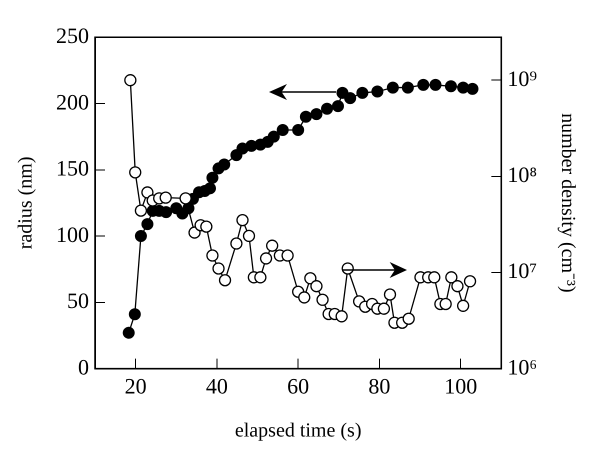 This screenshot has height=453, width=593. Describe the element at coordinates (461, 386) in the screenshot. I see `x-tick-label: 100` at that location.